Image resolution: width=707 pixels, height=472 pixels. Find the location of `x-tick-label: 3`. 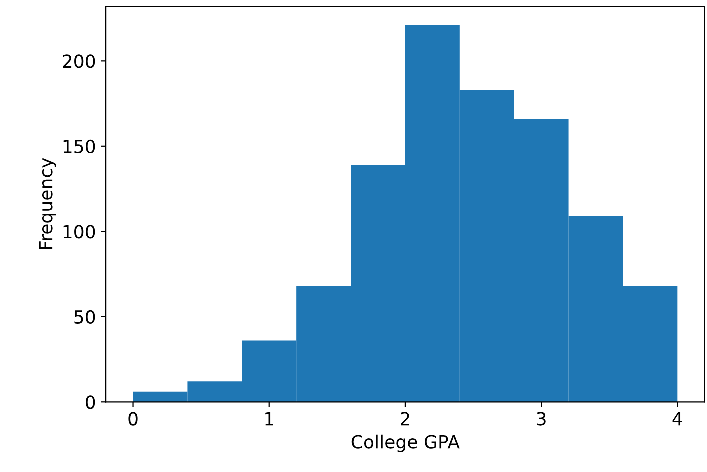

x-tick-label: 3 is located at coordinates (541, 419).